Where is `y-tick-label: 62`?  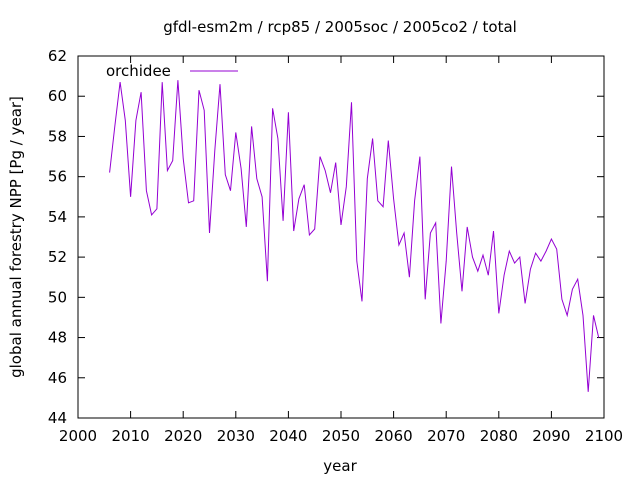 y-tick-label: 62 is located at coordinates (57, 56).